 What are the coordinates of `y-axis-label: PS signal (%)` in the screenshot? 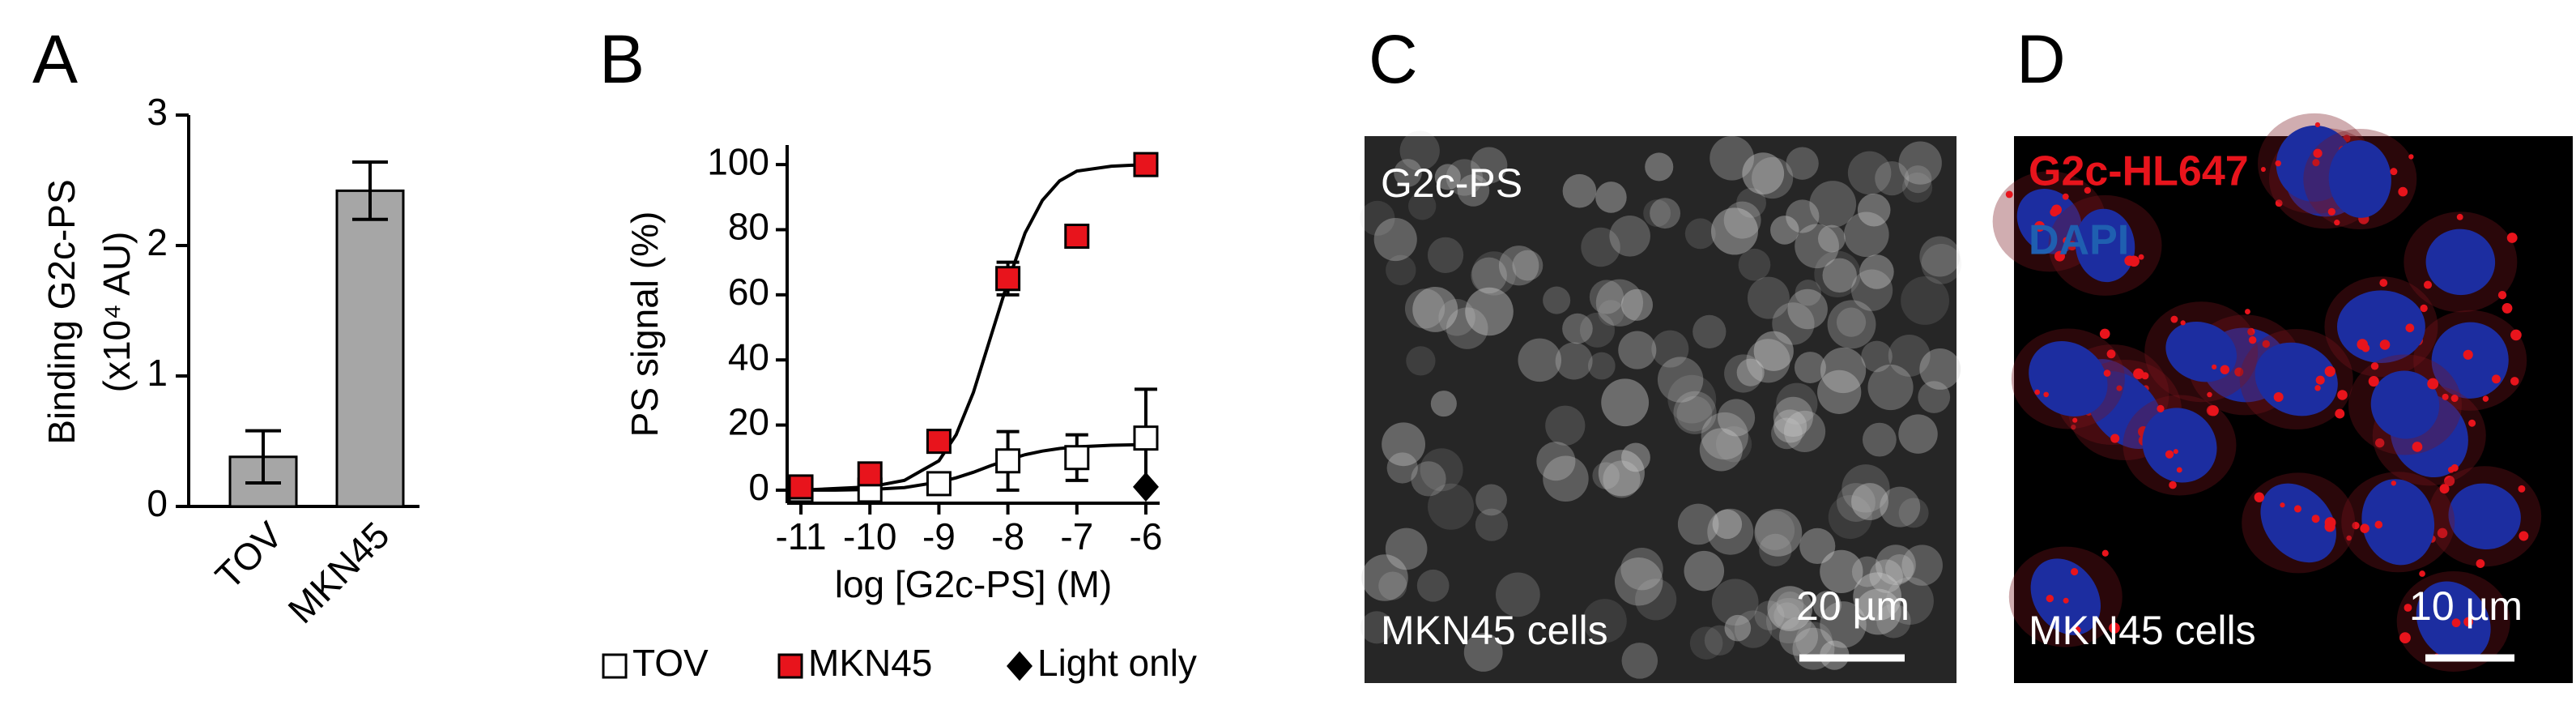 It's located at (645, 324).